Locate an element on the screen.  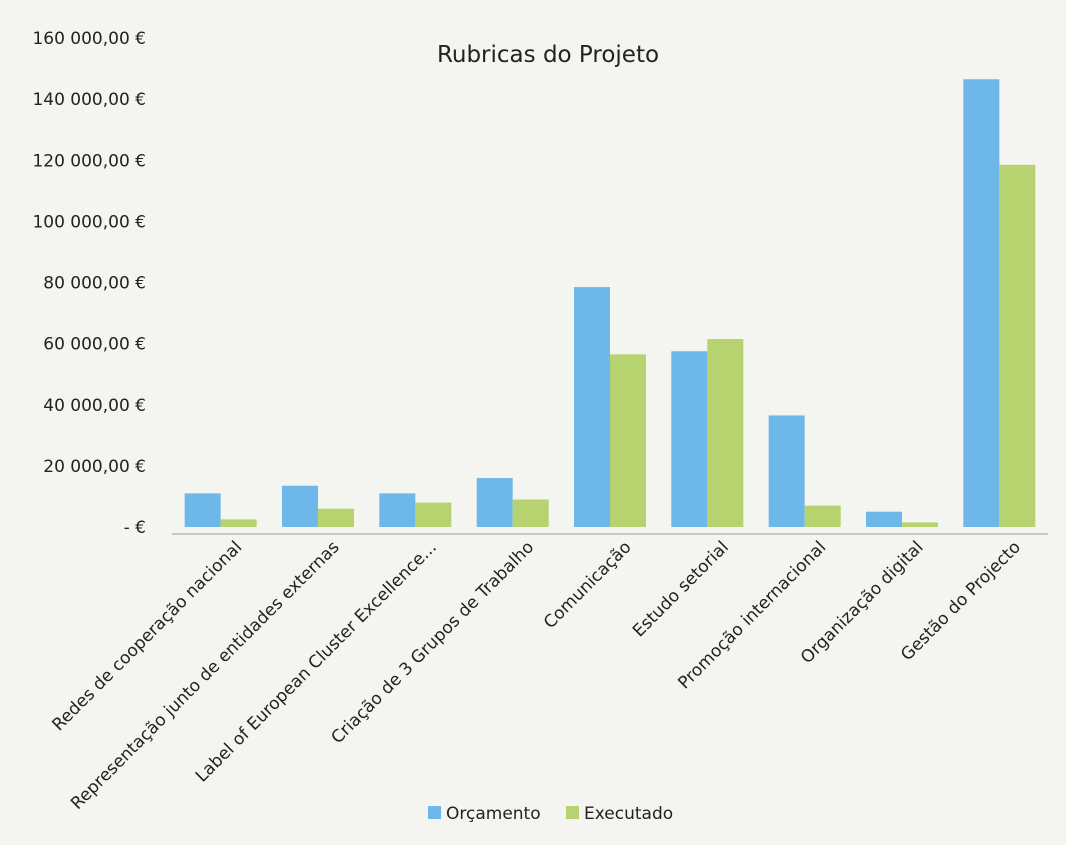
x-tick-label: Comunicação is located at coordinates (587, 584).